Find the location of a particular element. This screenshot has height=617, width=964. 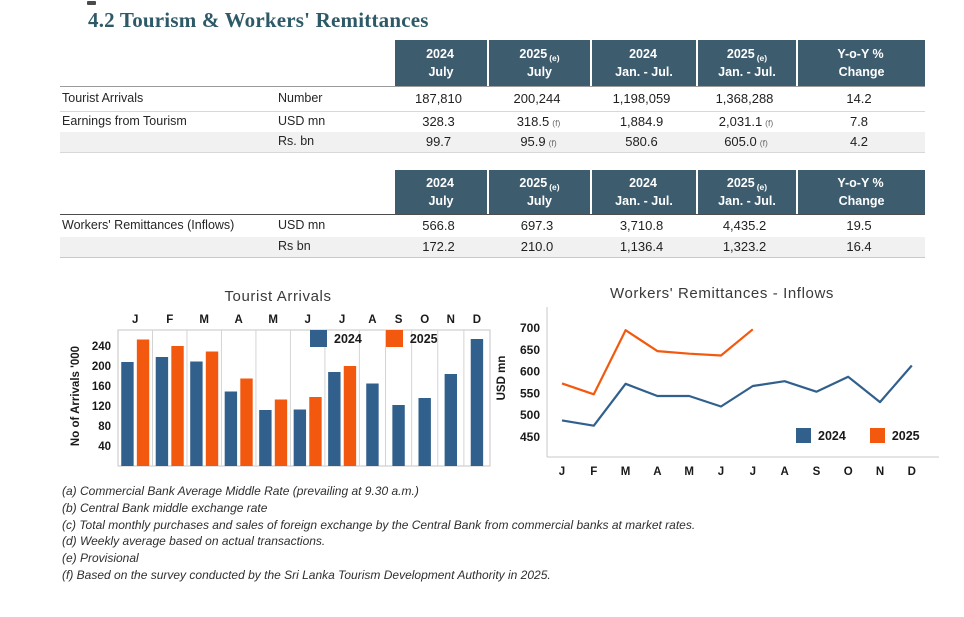

svg-text: 650 is located at coordinates (530, 350).